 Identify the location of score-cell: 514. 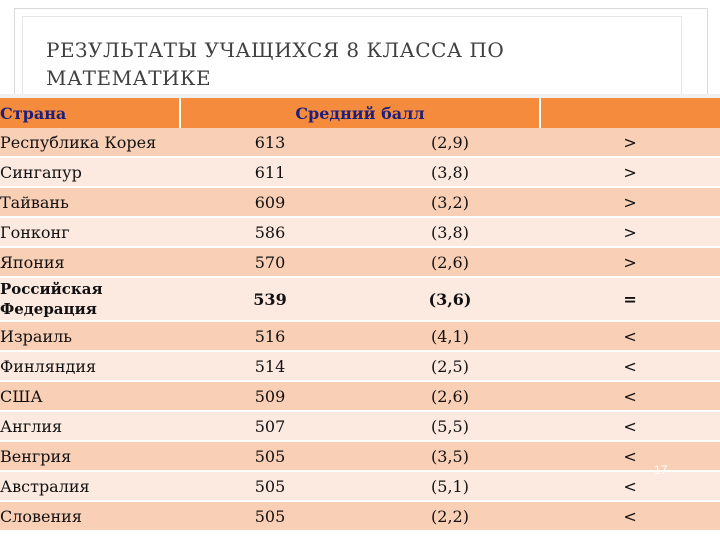
(270, 366).